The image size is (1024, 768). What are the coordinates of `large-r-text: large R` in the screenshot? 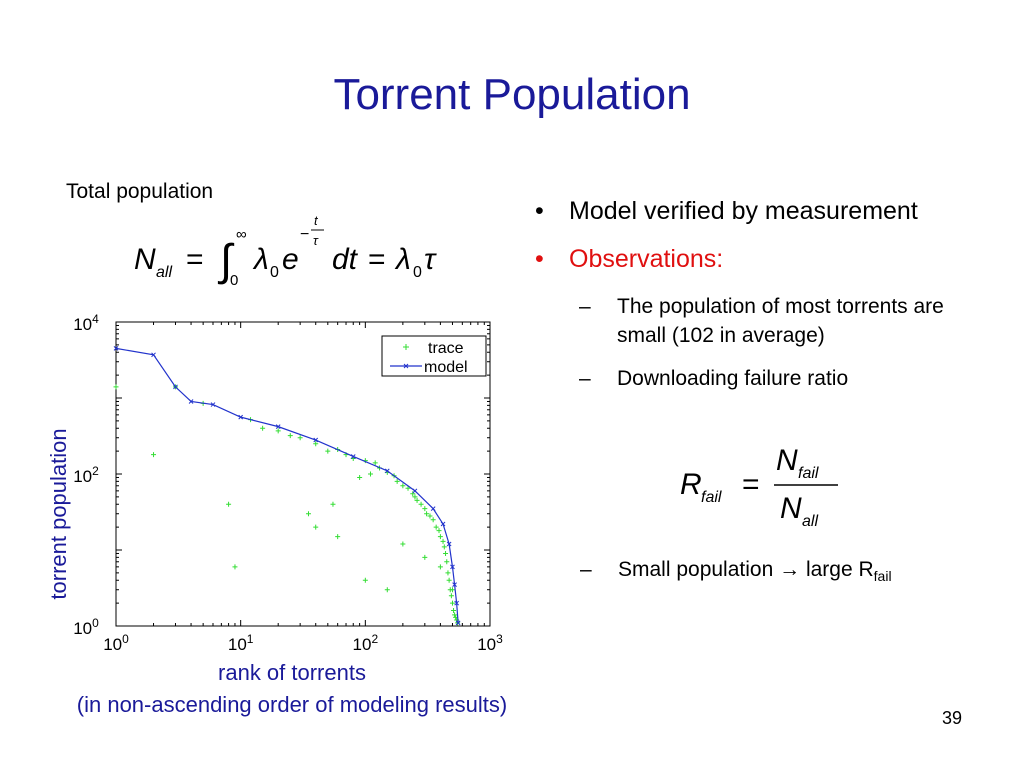 It's located at (839, 569).